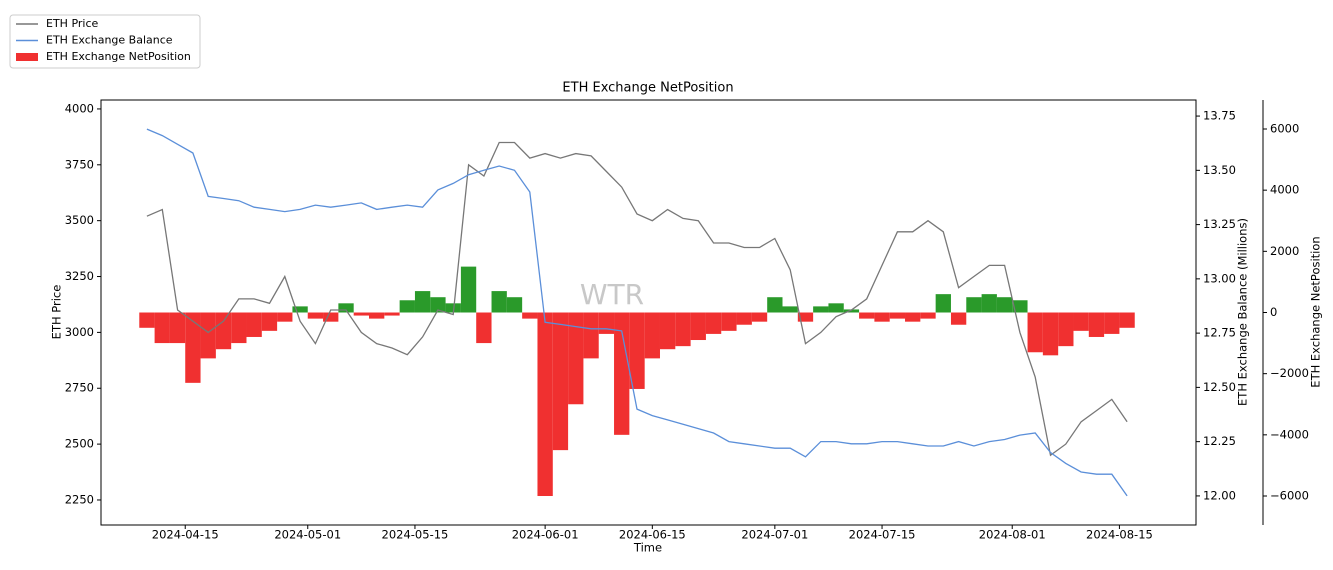 Image resolution: width=1333 pixels, height=570 pixels. Describe the element at coordinates (1219, 278) in the screenshot. I see `y2ticks-tick-label: 13.00` at that location.